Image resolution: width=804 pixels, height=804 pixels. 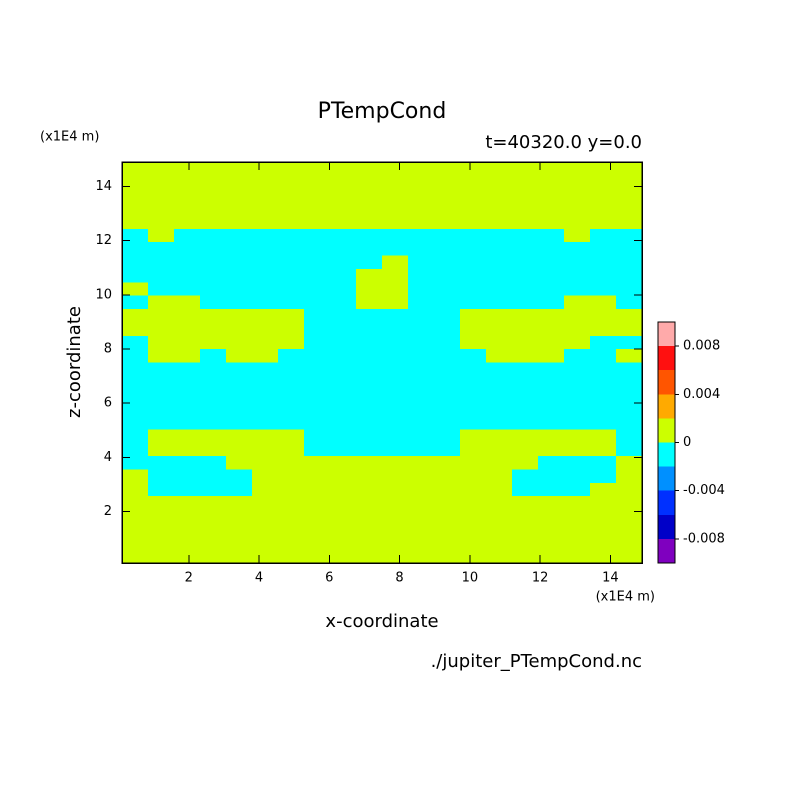 I want to click on x-tick-label: 14, so click(x=610, y=578).